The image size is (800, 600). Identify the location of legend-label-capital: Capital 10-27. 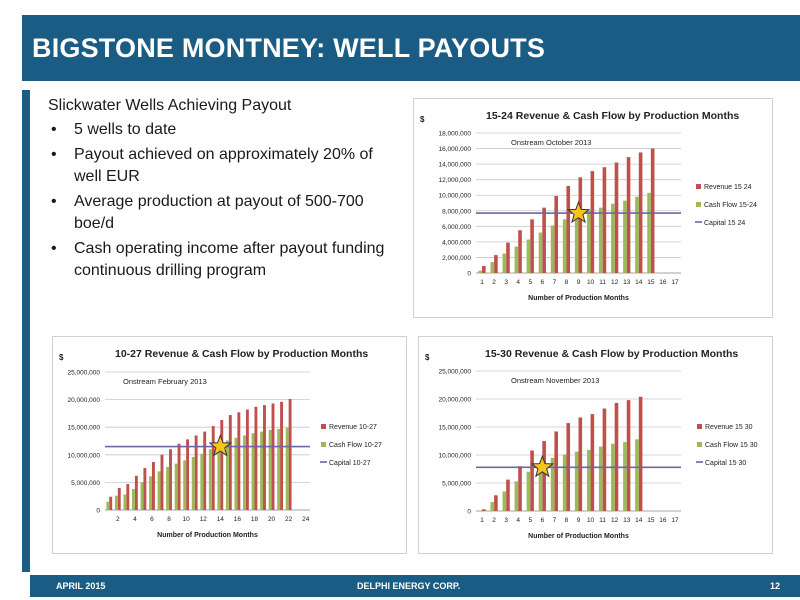
(350, 463).